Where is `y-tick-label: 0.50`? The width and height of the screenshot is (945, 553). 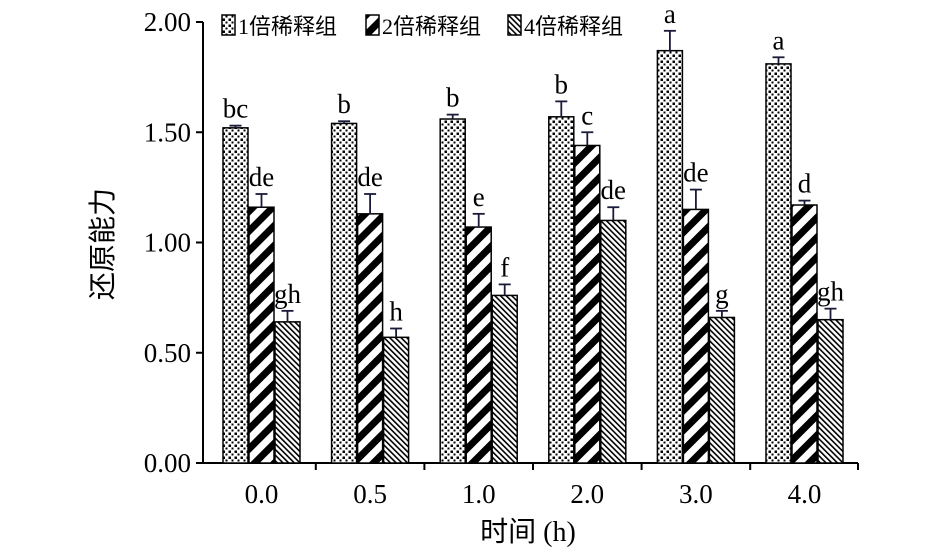
y-tick-label: 0.50 is located at coordinates (167, 353).